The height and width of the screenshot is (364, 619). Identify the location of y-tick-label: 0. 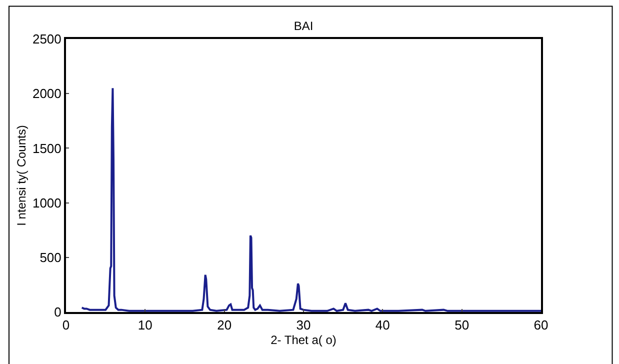
(58, 312).